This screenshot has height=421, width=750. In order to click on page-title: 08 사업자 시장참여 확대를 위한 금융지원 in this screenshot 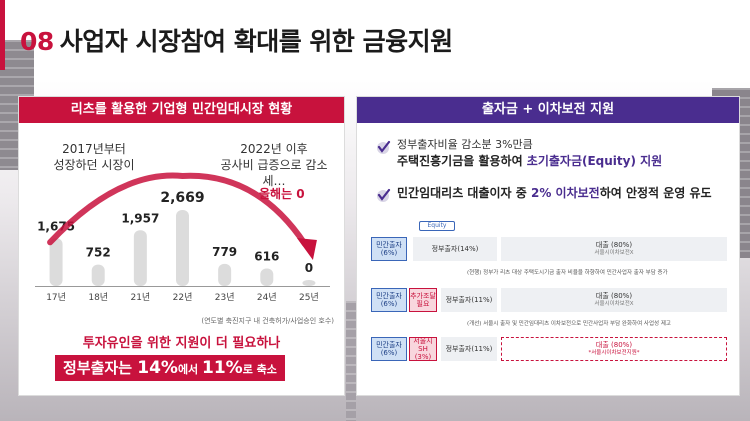, I will do `click(236, 40)`.